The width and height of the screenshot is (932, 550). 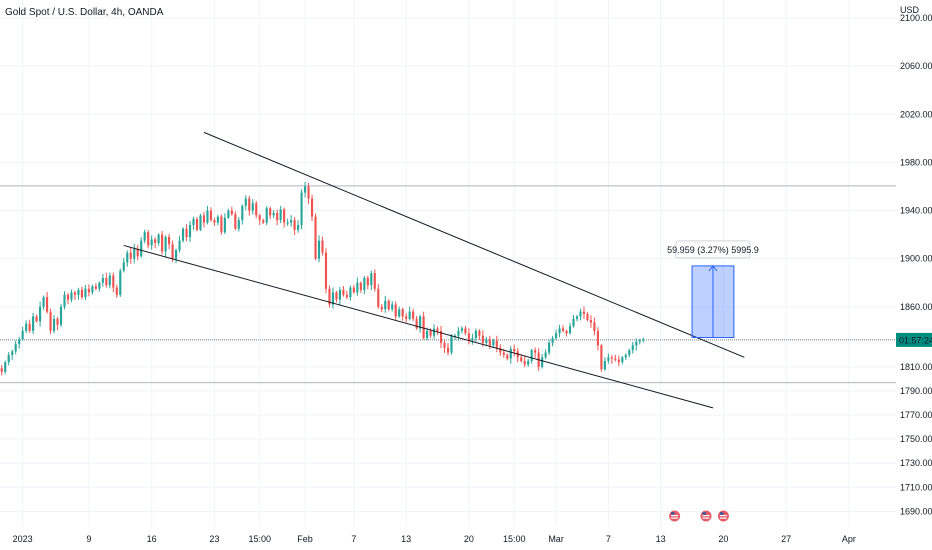 What do you see at coordinates (916, 211) in the screenshot?
I see `y-tick-label: 1940.000` at bounding box center [916, 211].